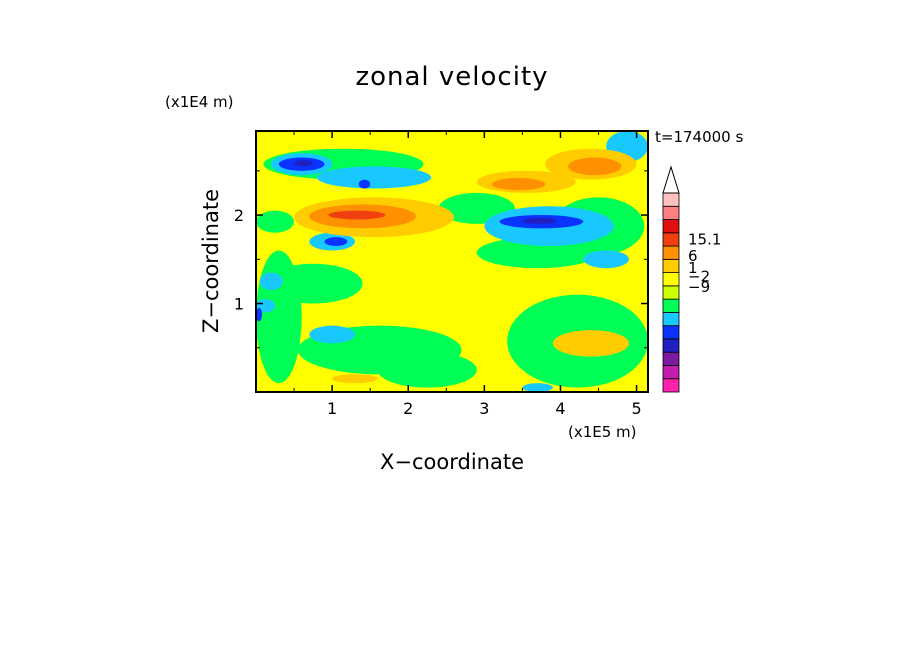 The width and height of the screenshot is (904, 654). Describe the element at coordinates (239, 304) in the screenshot. I see `y-tick-label: 1` at that location.